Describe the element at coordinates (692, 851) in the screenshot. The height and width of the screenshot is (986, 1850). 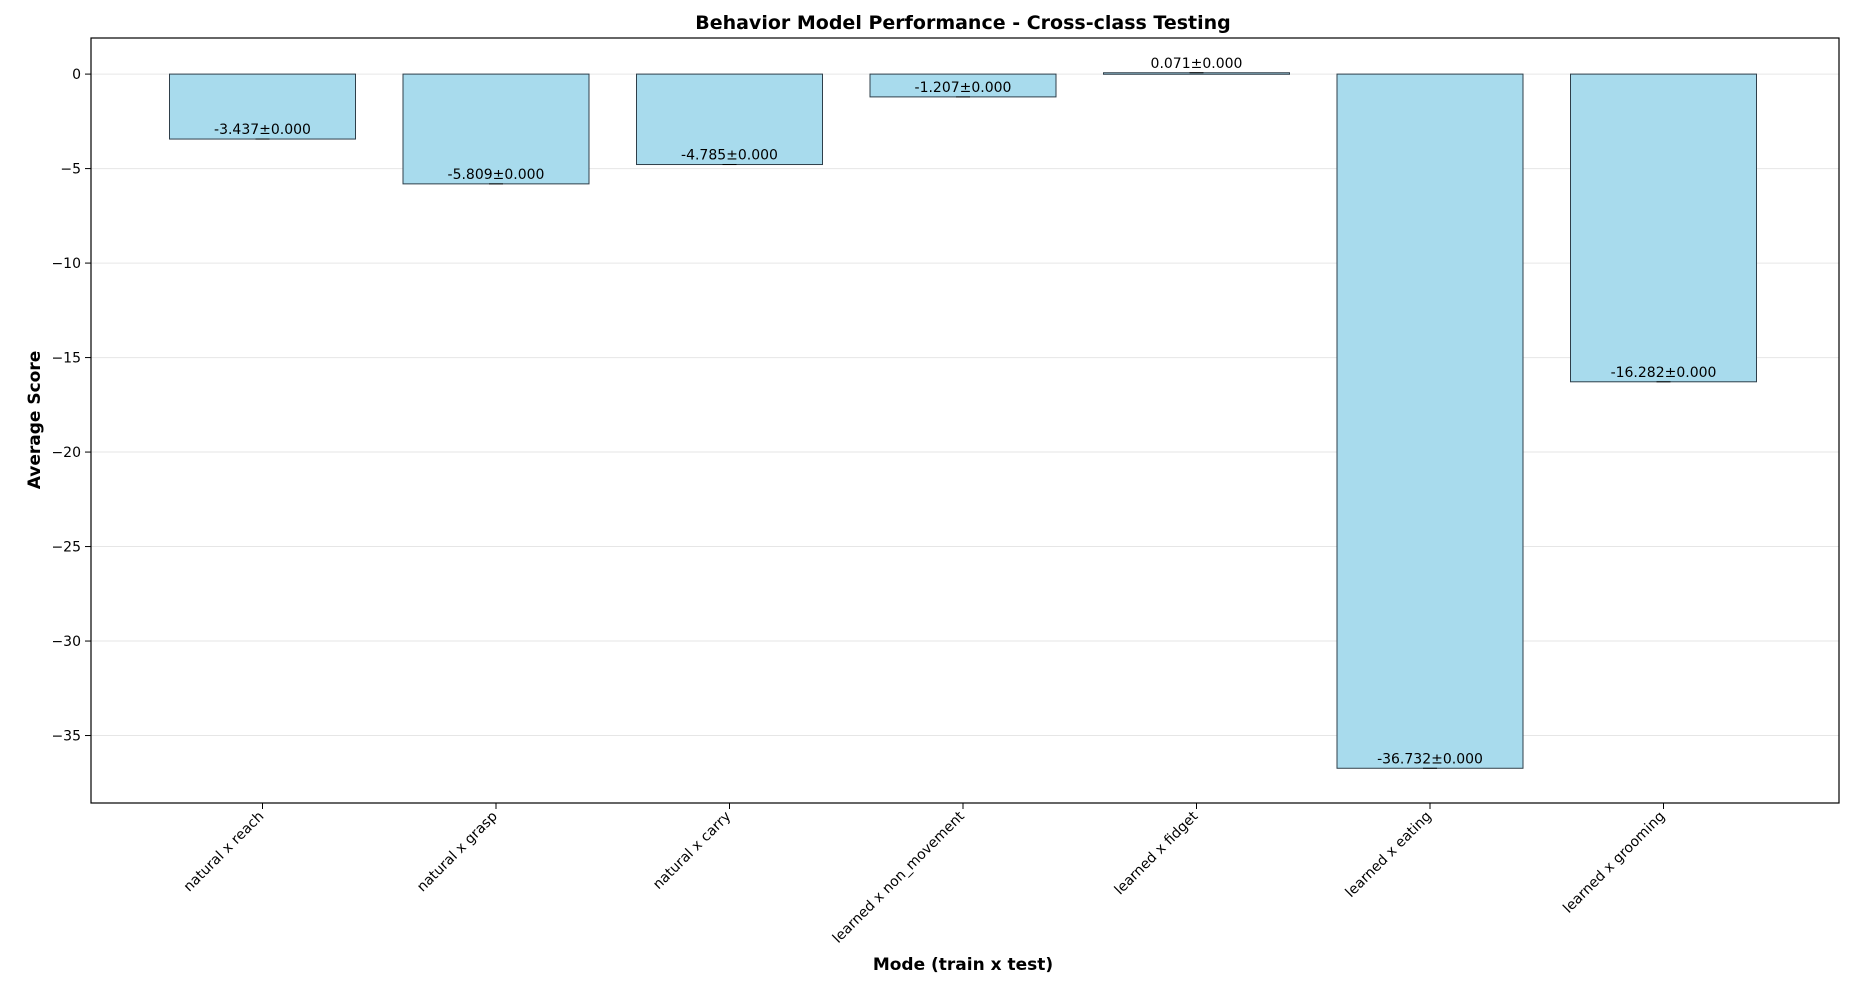
I see `x-tick-label: natural x carry` at that location.